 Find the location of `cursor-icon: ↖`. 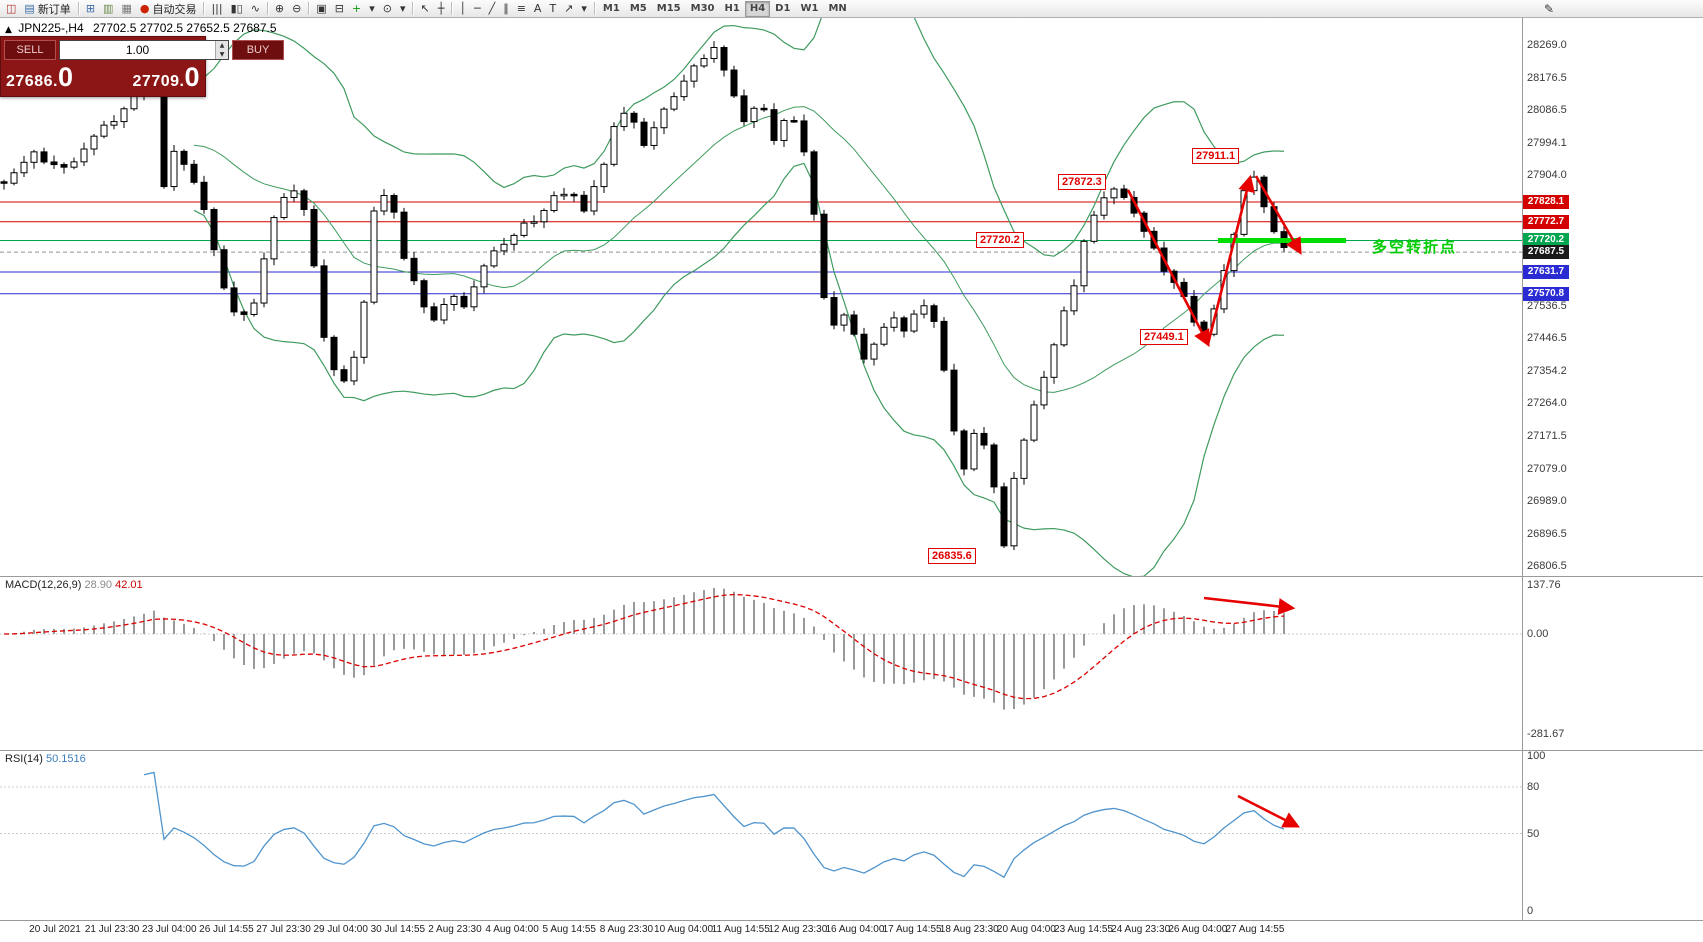

cursor-icon: ↖ is located at coordinates (424, 9).